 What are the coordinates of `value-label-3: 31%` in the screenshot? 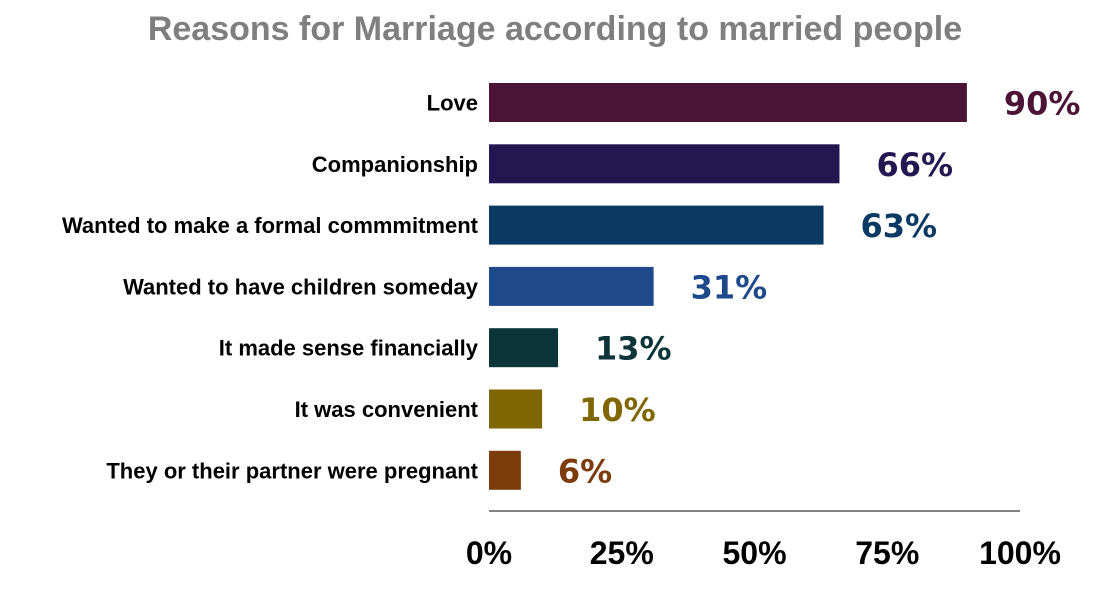 It's located at (729, 287).